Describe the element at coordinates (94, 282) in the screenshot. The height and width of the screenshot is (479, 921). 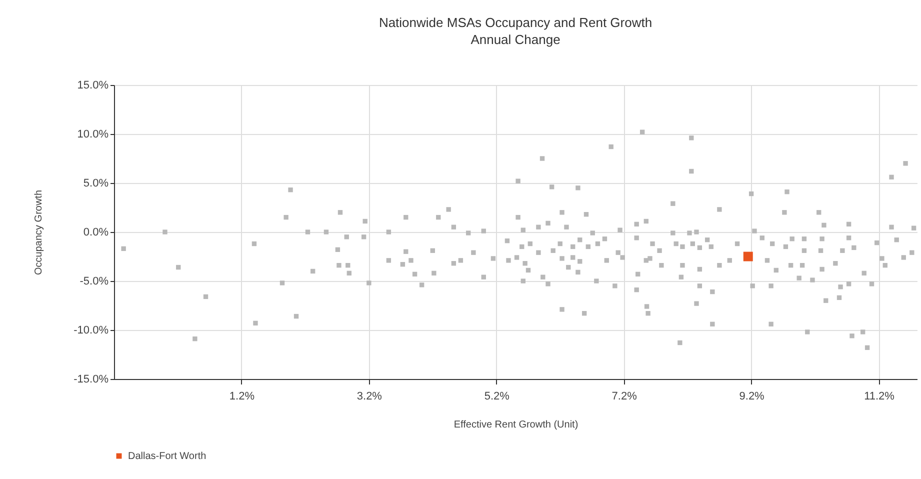
I see `y-tick-label: -5.0%` at that location.